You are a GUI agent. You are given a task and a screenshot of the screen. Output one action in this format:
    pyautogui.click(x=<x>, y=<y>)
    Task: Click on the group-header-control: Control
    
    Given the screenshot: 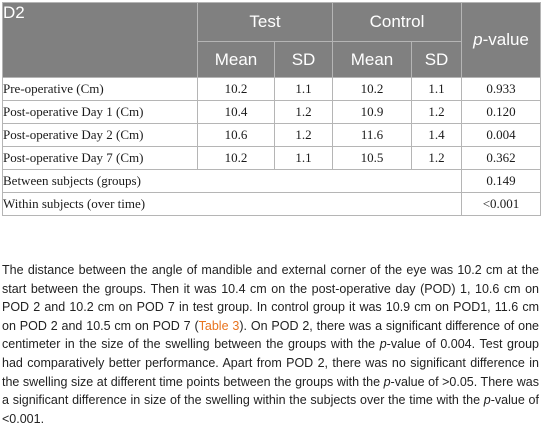 What is the action you would take?
    pyautogui.click(x=397, y=22)
    